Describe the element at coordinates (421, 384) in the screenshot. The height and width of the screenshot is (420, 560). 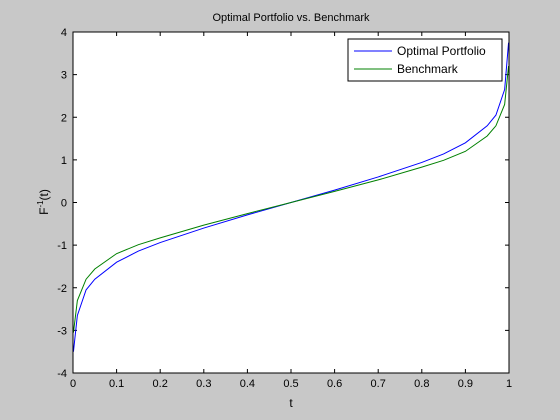
I see `x-tick-label: 0.8` at that location.